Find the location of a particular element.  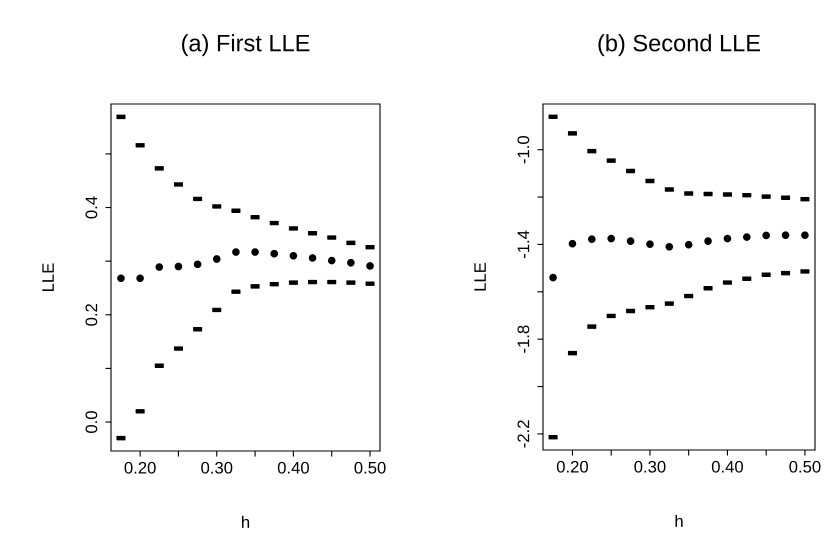

y-tick-label: 0.0 is located at coordinates (91, 422).